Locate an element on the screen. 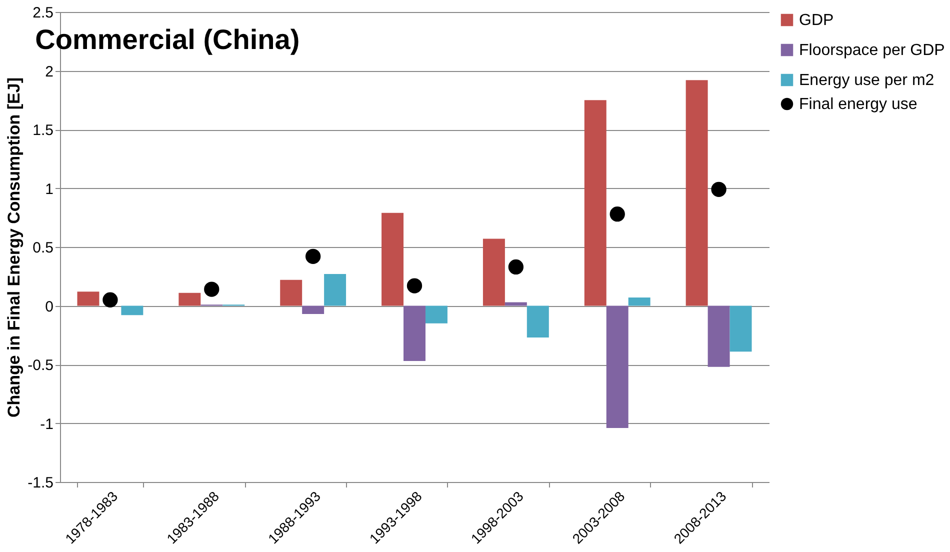 This screenshot has width=950, height=552. y-tick-label: 0 is located at coordinates (49, 307).